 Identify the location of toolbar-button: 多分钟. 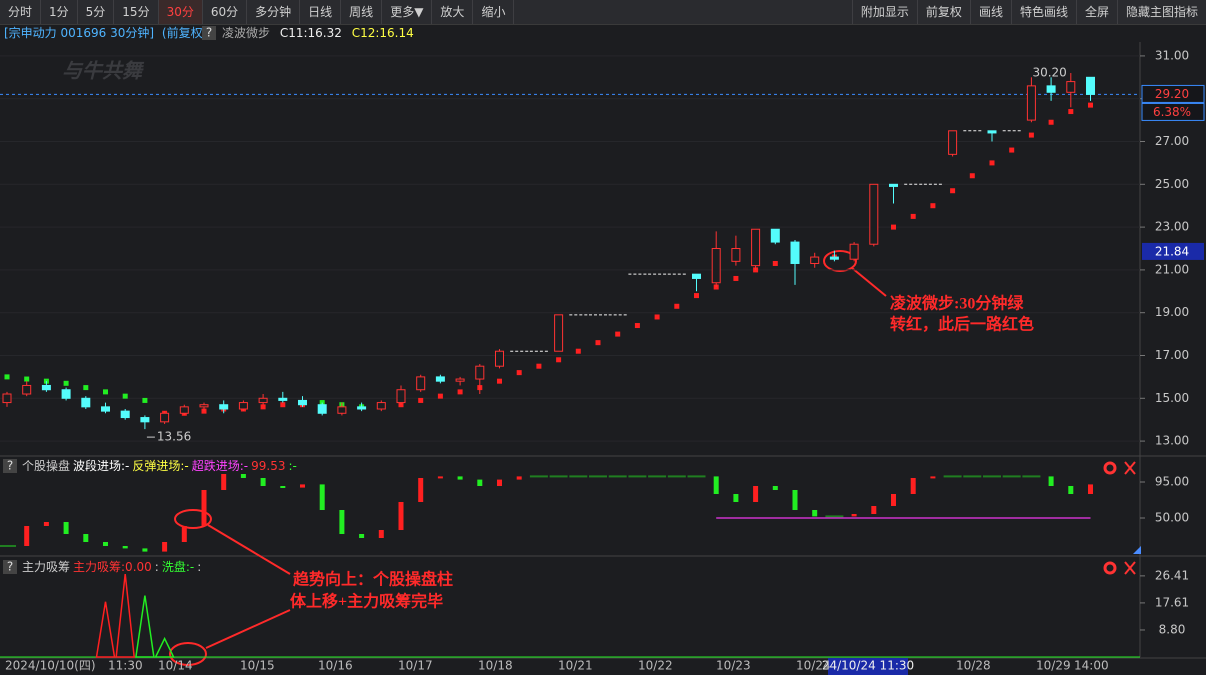
(274, 12).